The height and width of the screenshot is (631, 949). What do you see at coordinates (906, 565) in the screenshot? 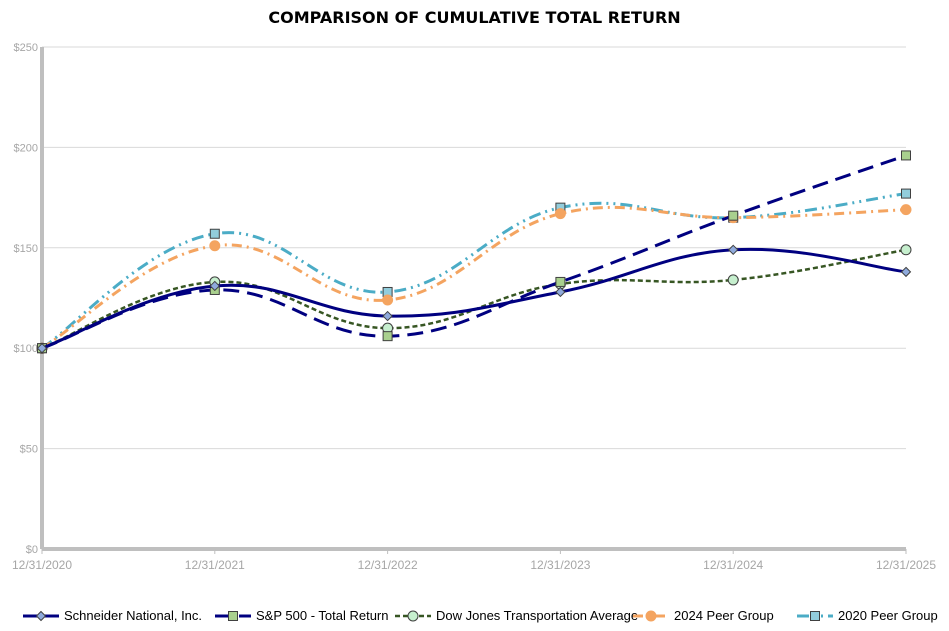
I see `x-tick-label: 12/31/2025` at bounding box center [906, 565].